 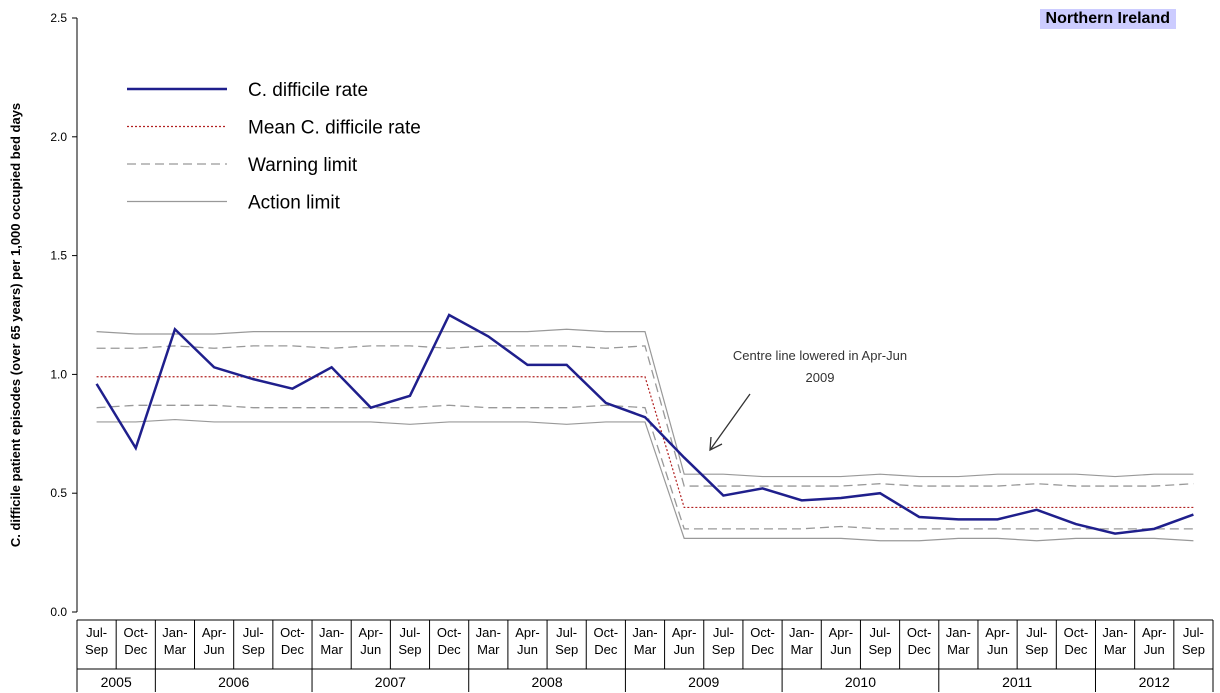 What do you see at coordinates (1107, 19) in the screenshot?
I see `region-badge: Northern Ireland` at bounding box center [1107, 19].